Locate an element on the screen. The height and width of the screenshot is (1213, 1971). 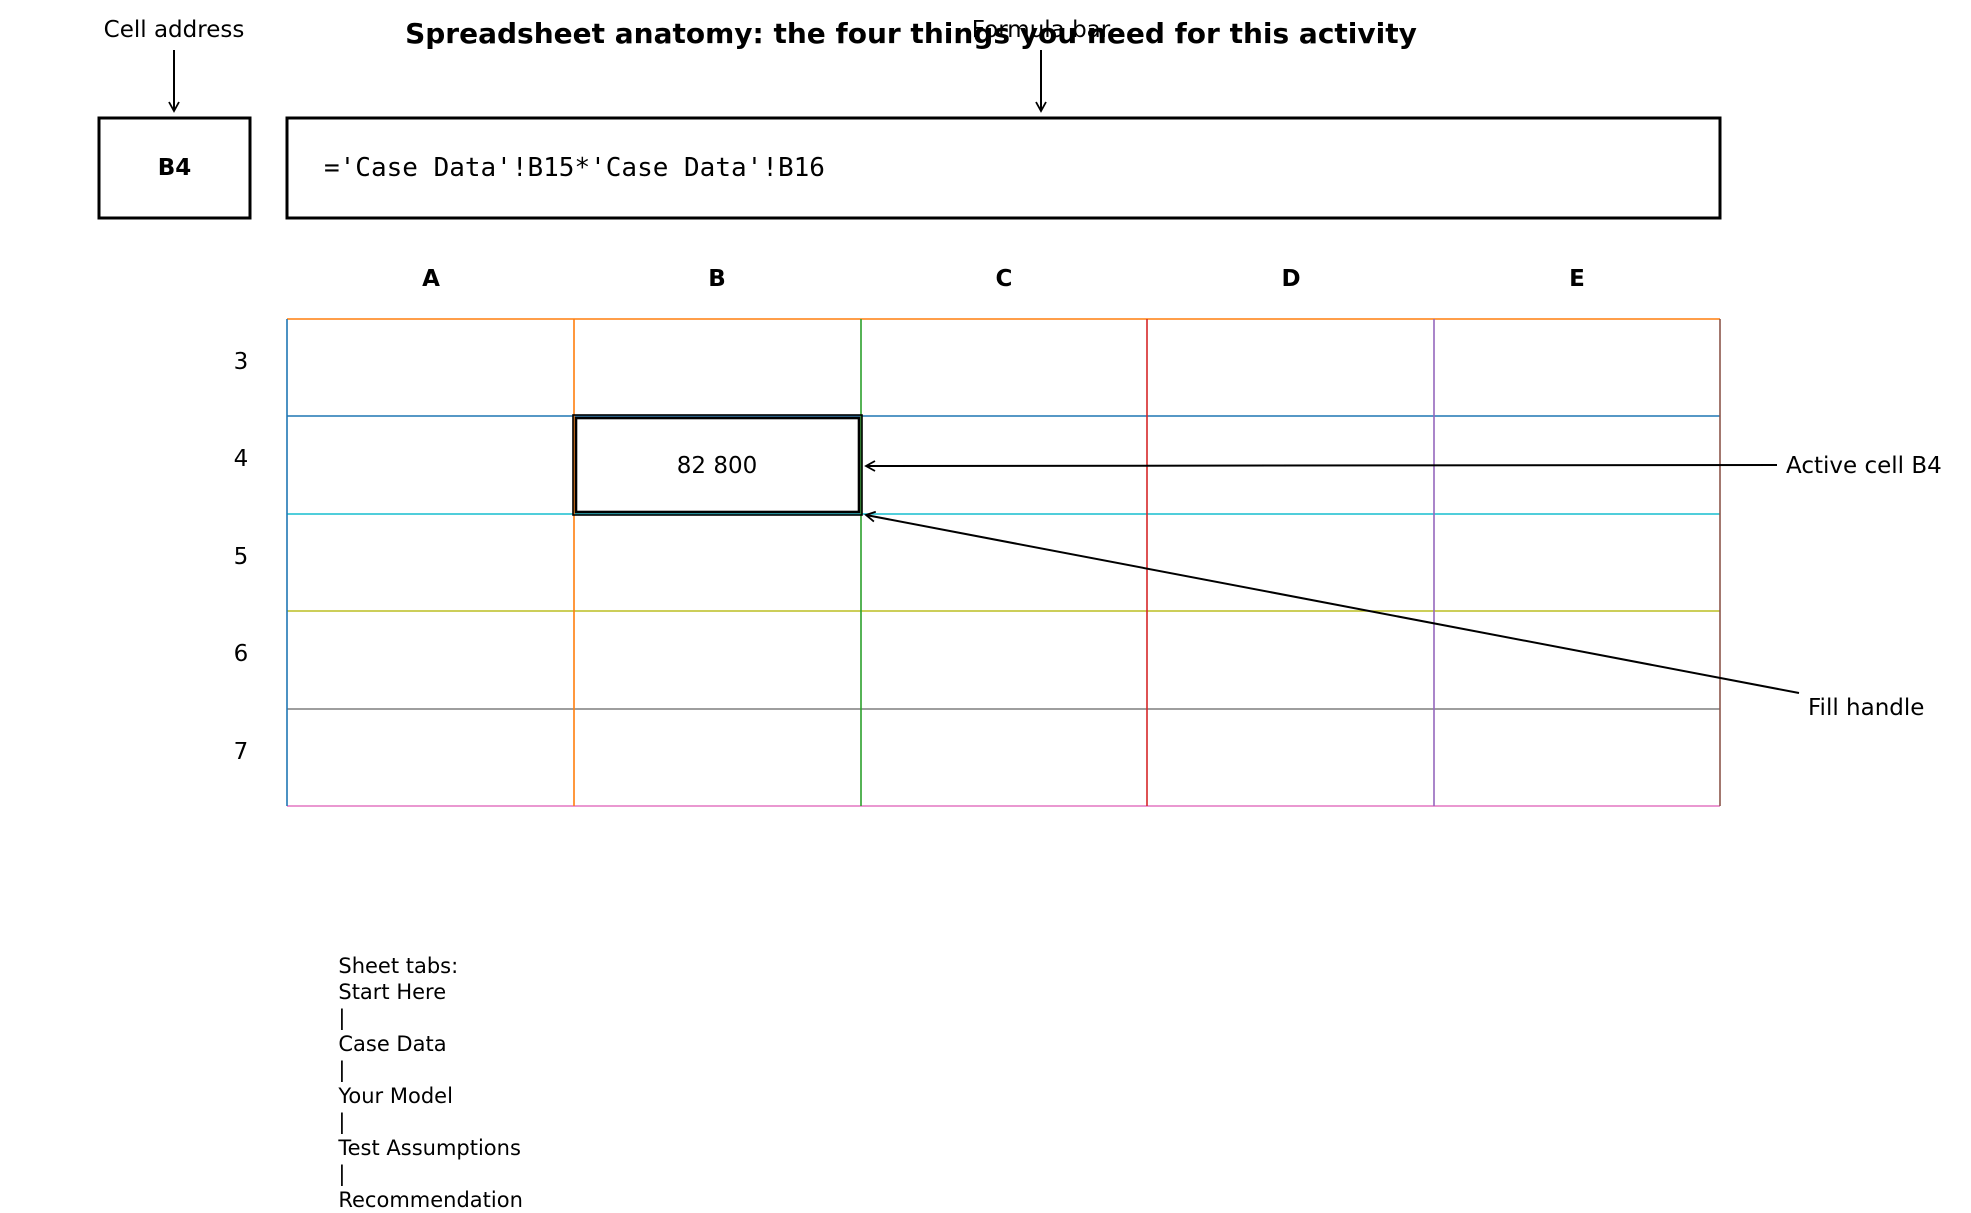
formula-bar-callout-label: Formula bar is located at coordinates (1041, 30).